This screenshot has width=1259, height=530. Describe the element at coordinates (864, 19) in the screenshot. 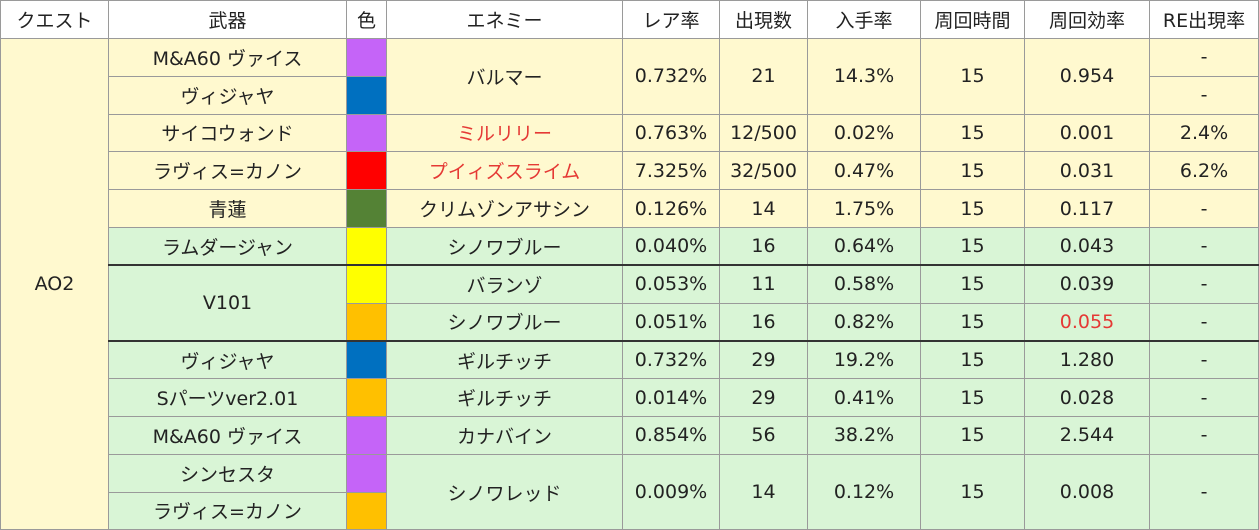

I see `header-acquisition-rate: 入手率` at that location.